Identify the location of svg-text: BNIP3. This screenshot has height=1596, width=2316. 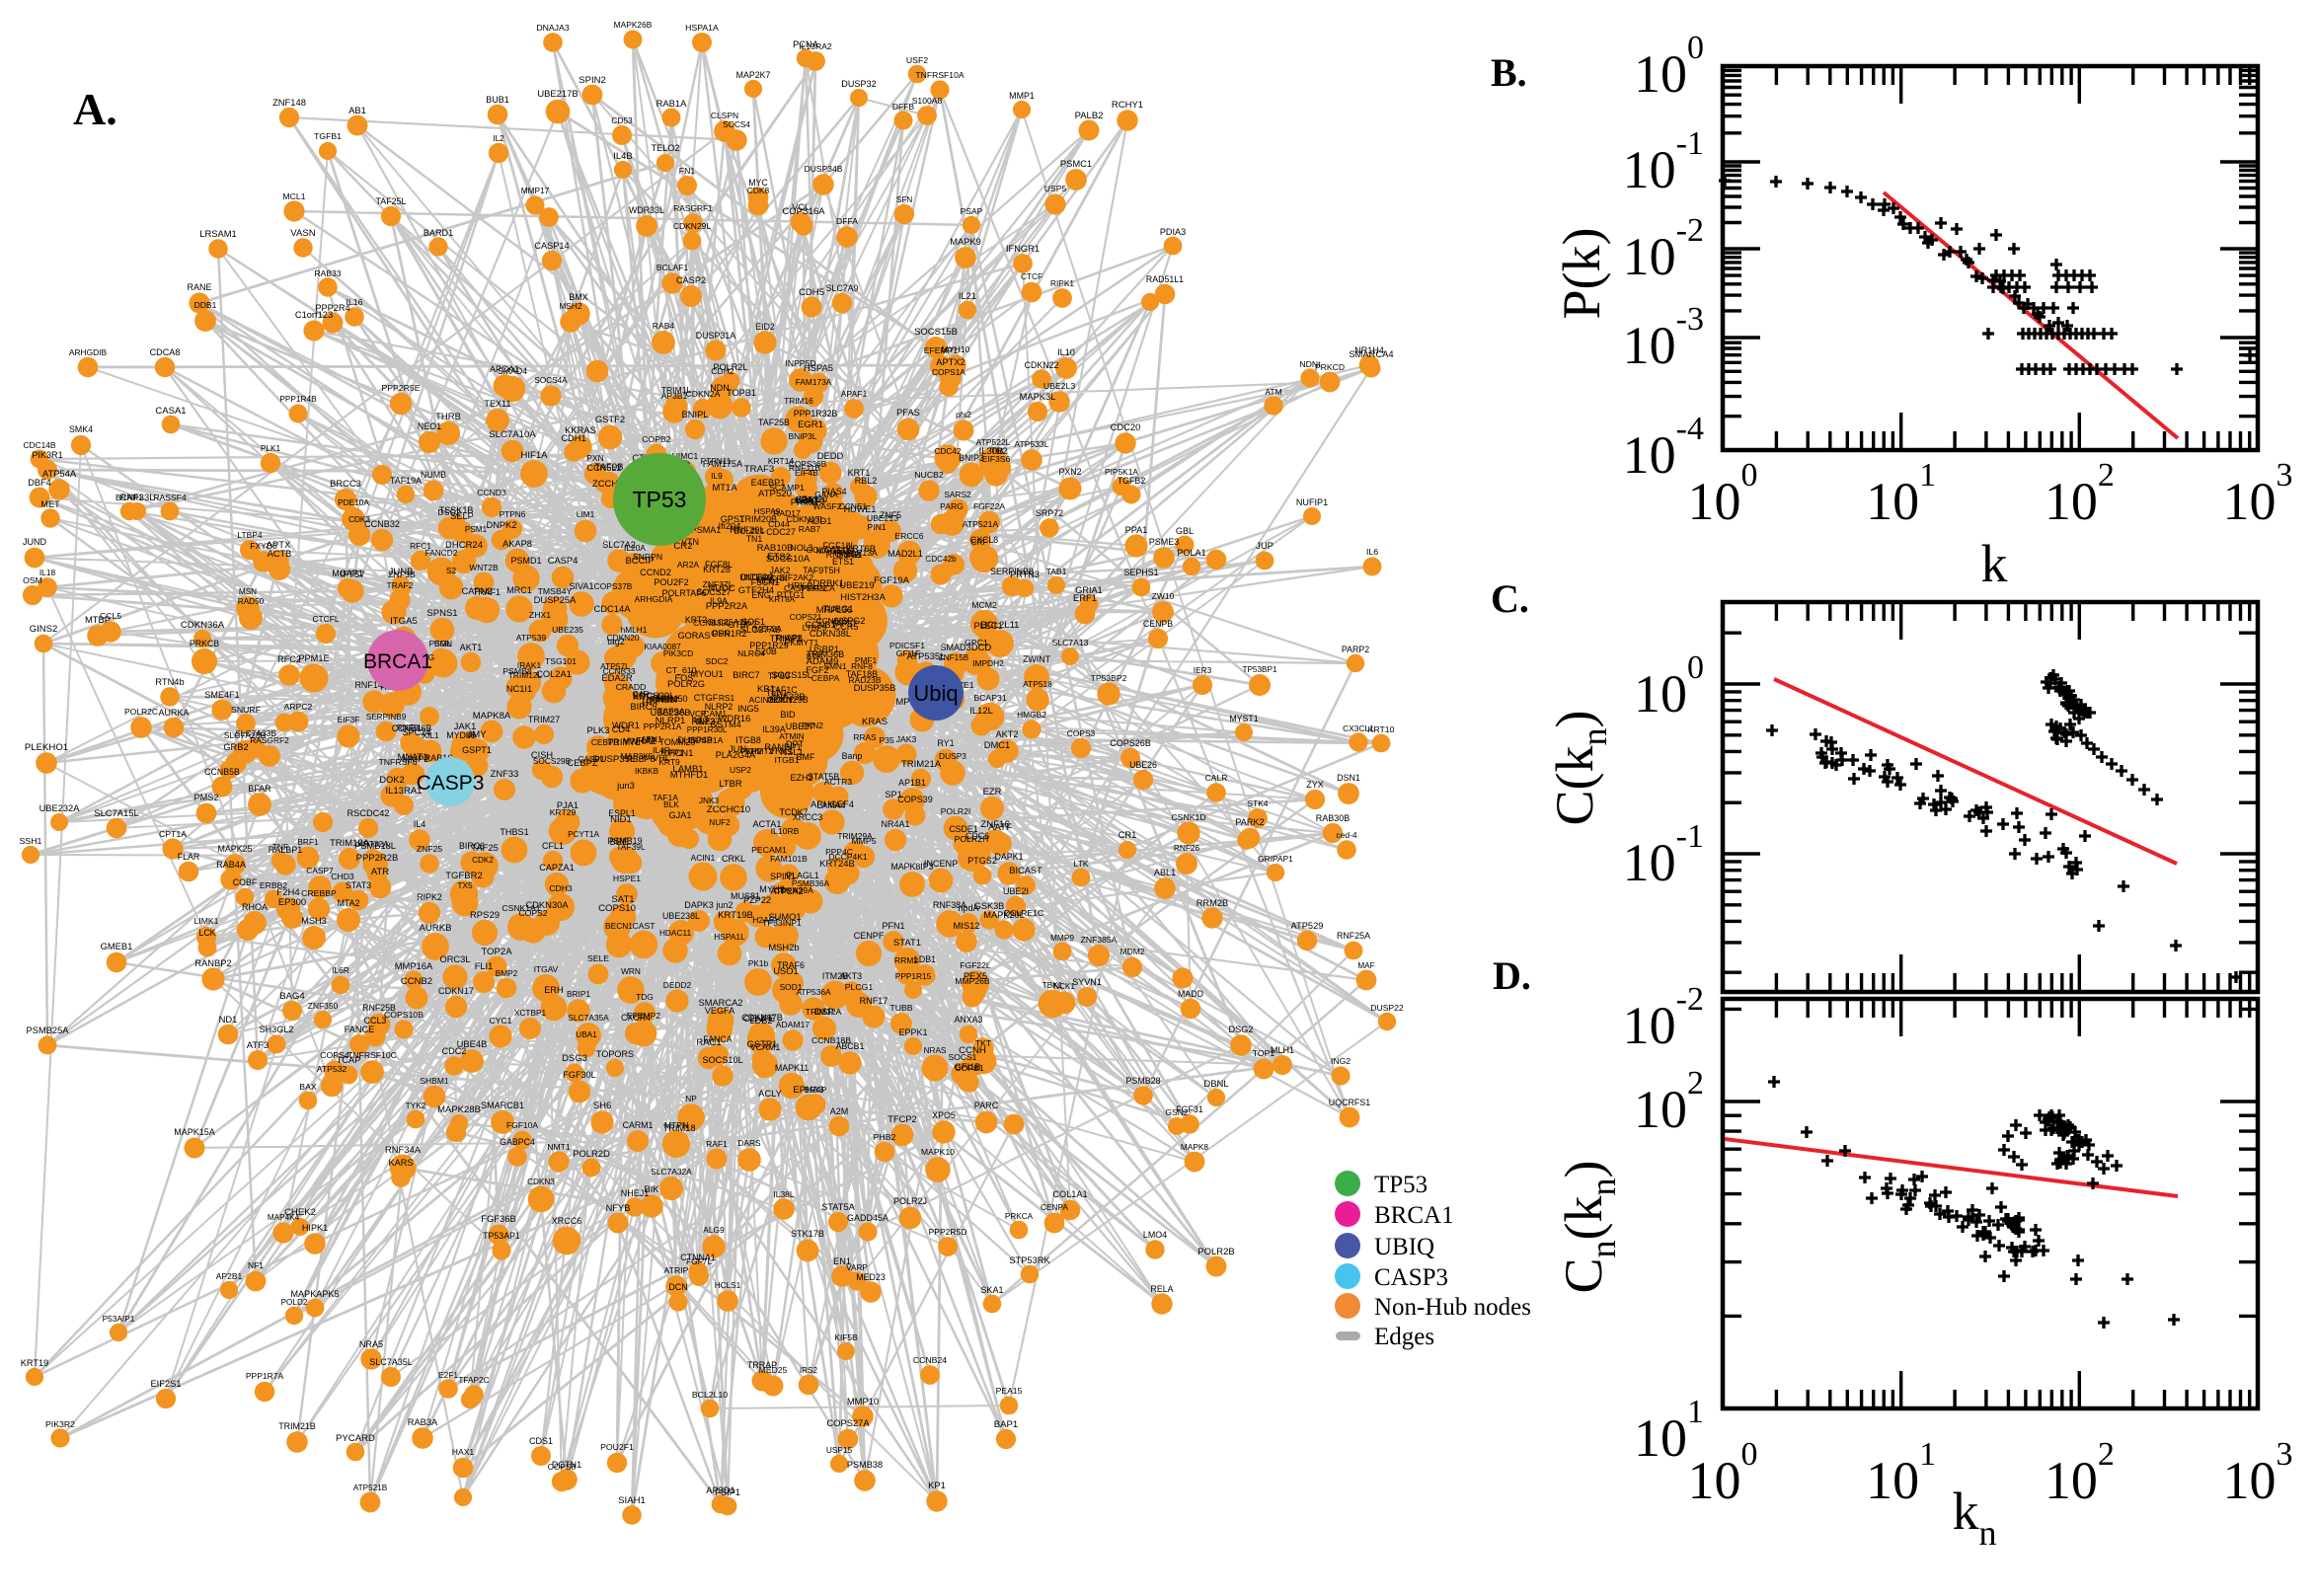
(971, 458).